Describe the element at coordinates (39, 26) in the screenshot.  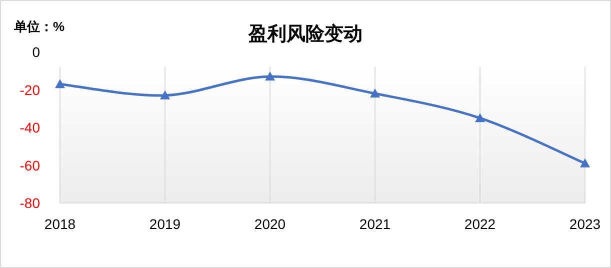
I see `text: 单位：%` at that location.